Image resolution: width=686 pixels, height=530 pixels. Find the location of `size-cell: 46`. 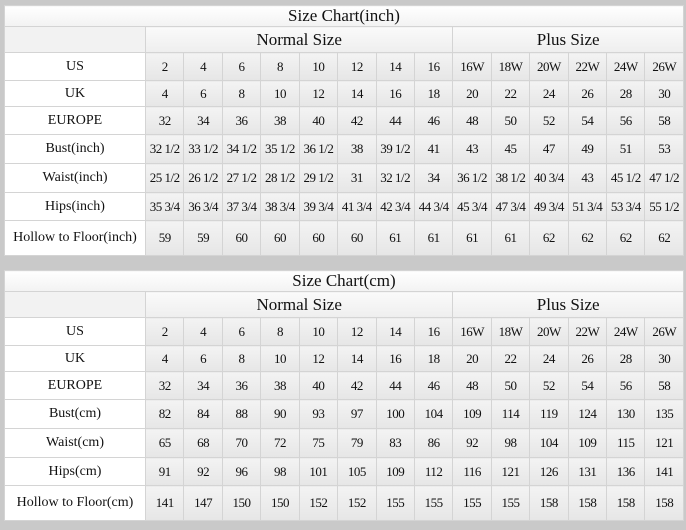

size-cell: 46 is located at coordinates (433, 385).